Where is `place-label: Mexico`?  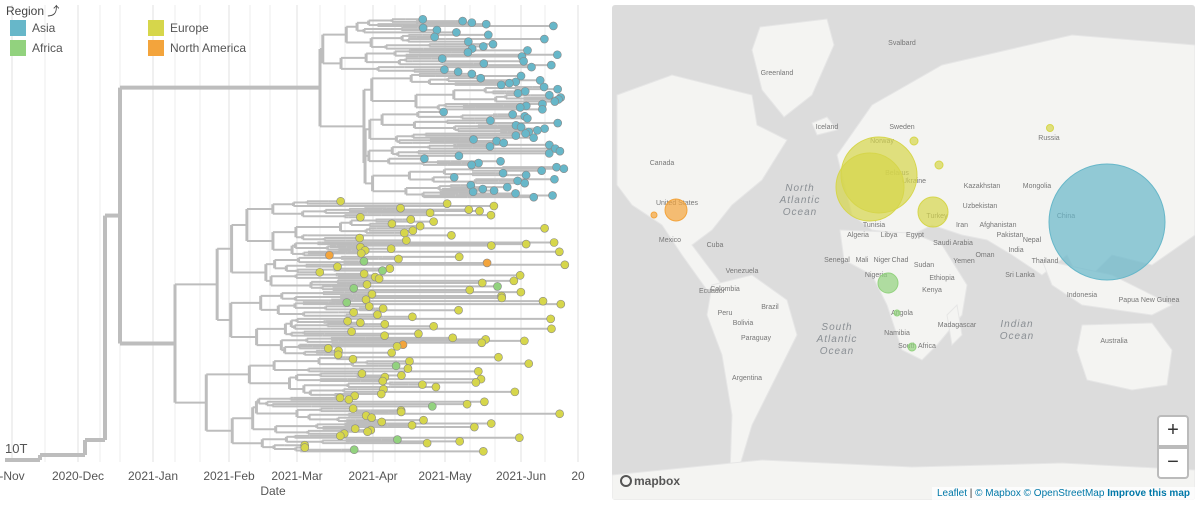 place-label: Mexico is located at coordinates (670, 240).